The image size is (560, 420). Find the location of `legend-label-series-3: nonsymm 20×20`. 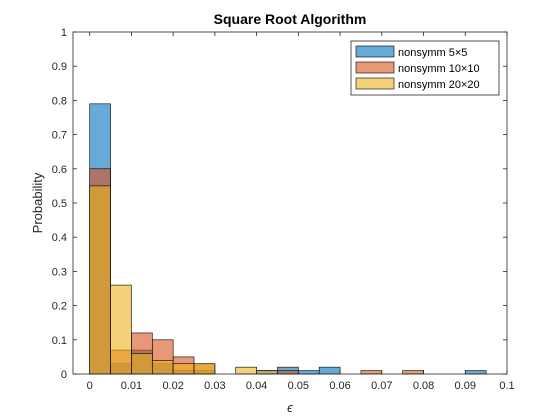

legend-label-series-3: nonsymm 20×20 is located at coordinates (439, 85).